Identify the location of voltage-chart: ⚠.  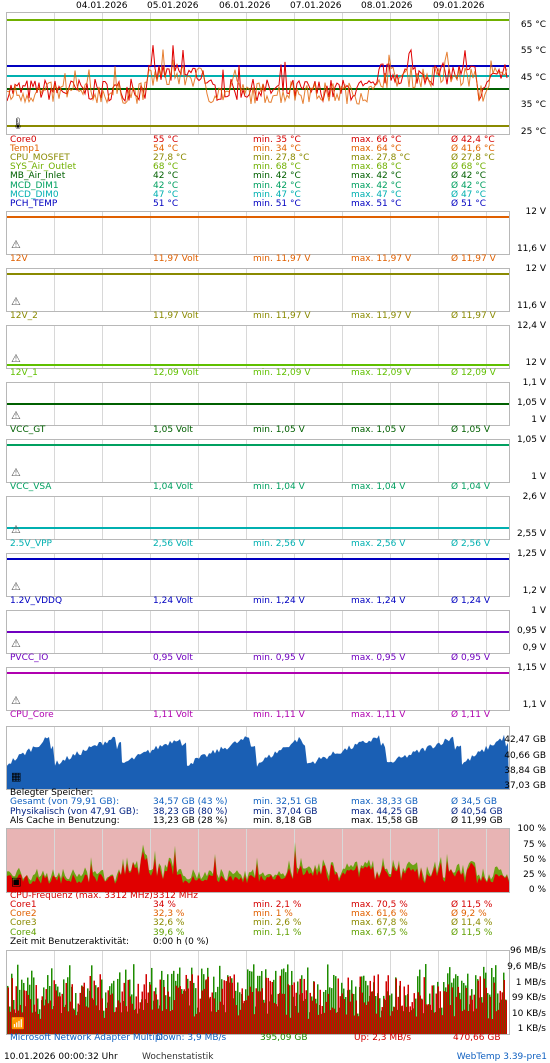
(258, 233).